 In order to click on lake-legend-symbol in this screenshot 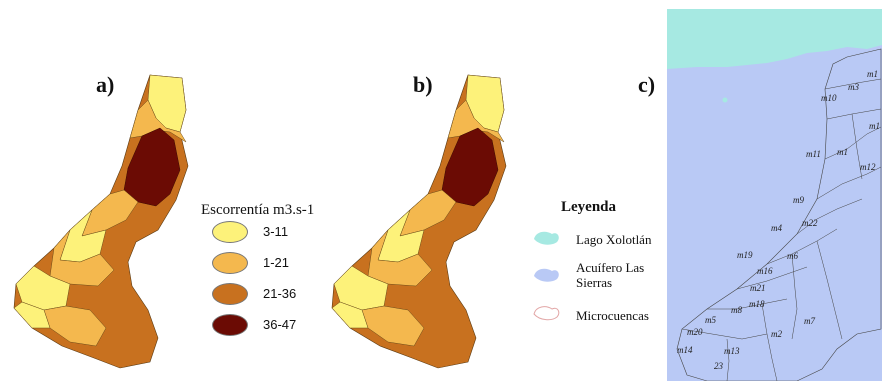, I will do `click(546, 238)`.